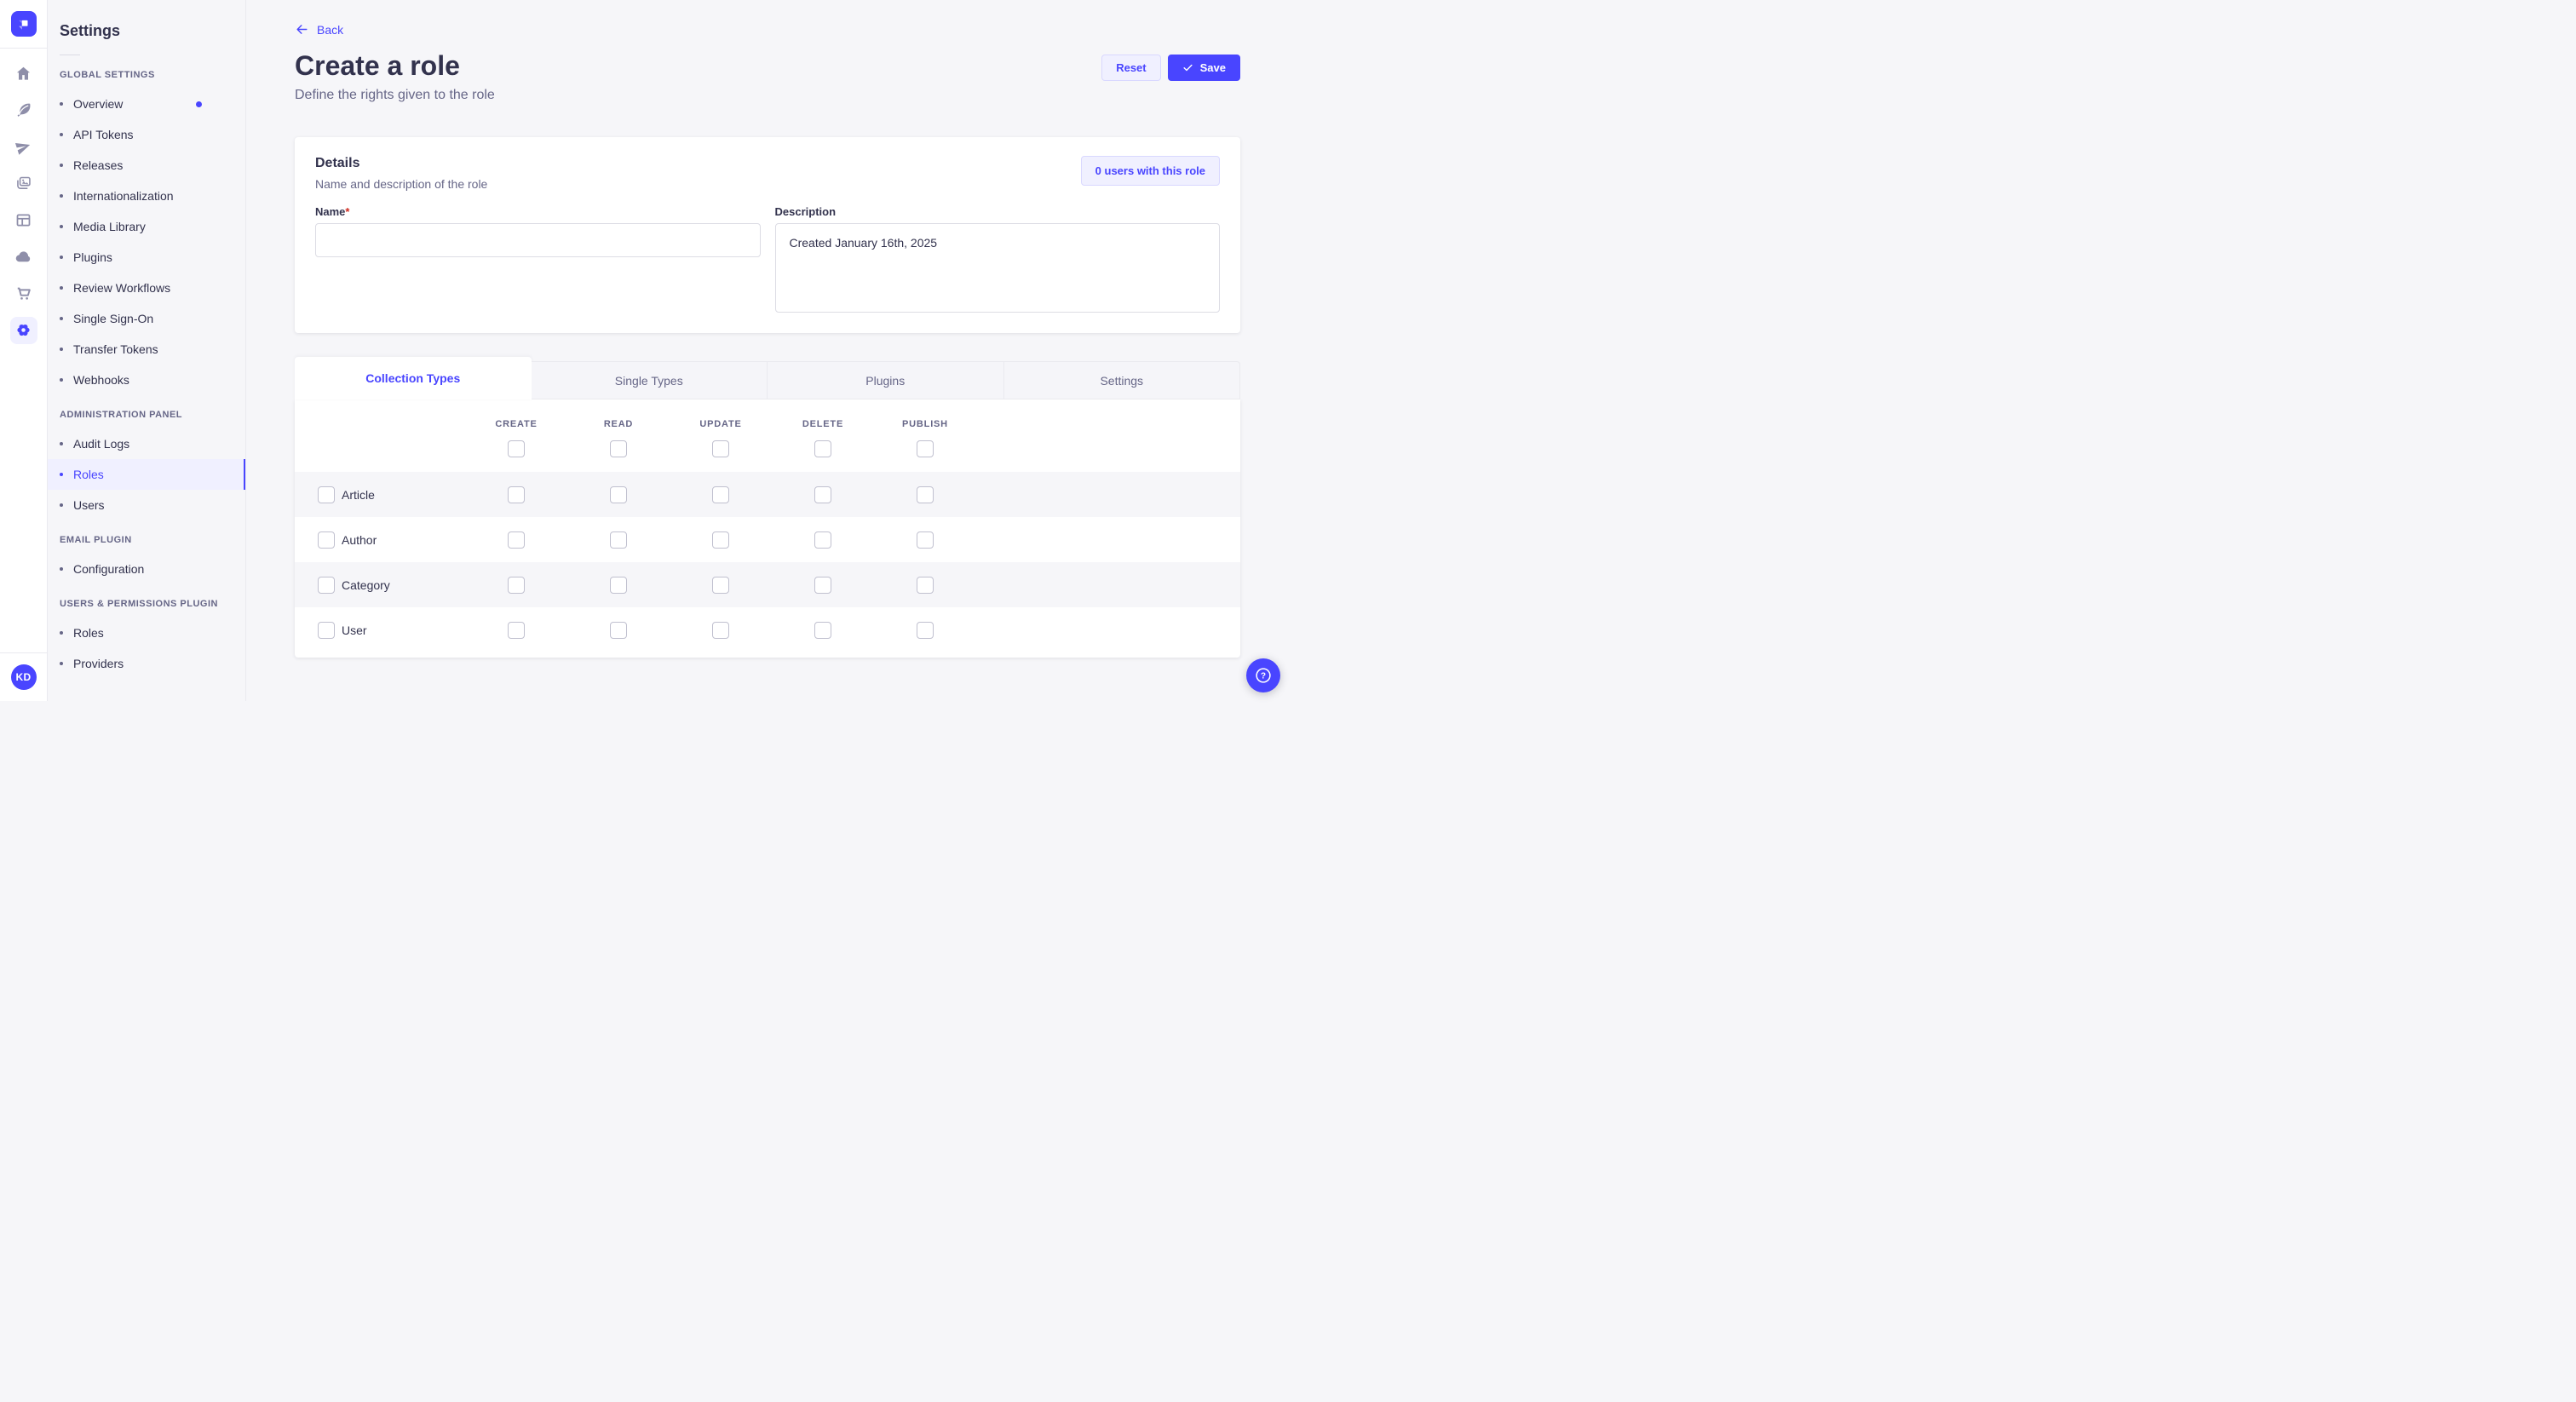 The image size is (2576, 1402). Describe the element at coordinates (24, 147) in the screenshot. I see `send-icon` at that location.